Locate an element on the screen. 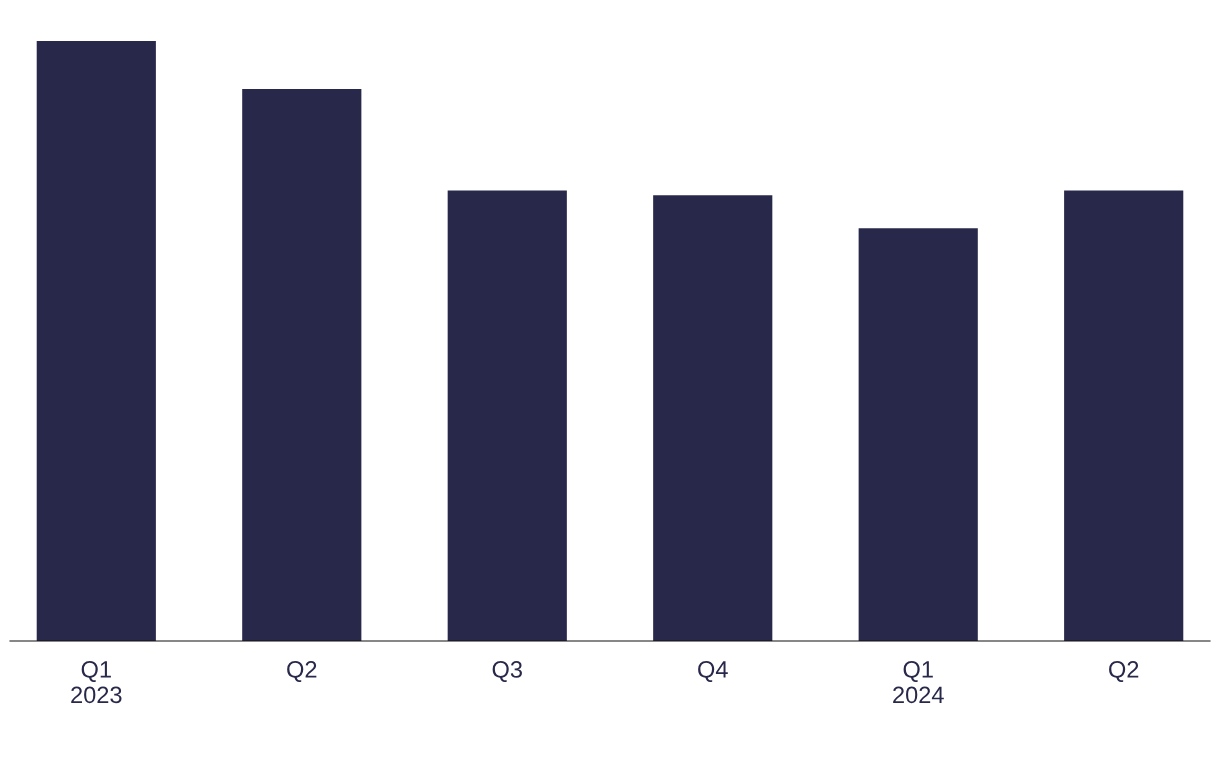  x-tick-label: Q3 is located at coordinates (507, 672).